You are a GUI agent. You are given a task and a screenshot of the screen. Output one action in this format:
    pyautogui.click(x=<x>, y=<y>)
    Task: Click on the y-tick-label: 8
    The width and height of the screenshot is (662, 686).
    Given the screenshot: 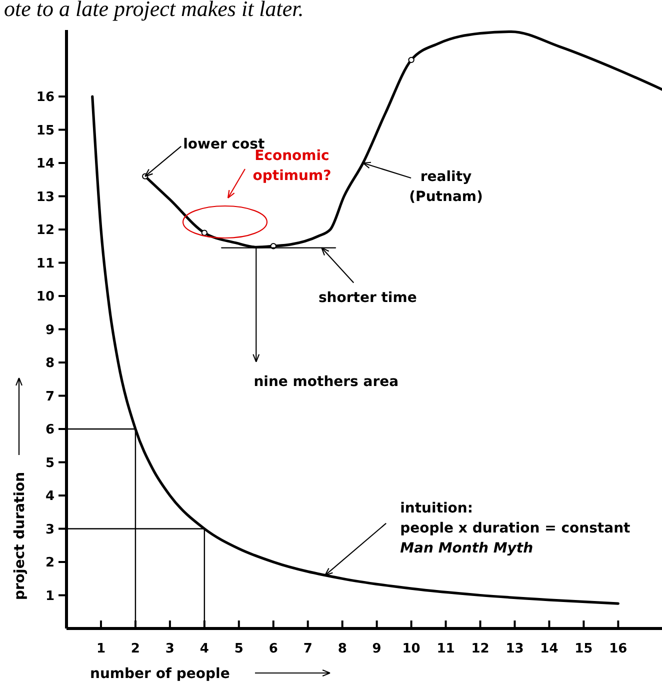 What is the action you would take?
    pyautogui.click(x=49, y=364)
    